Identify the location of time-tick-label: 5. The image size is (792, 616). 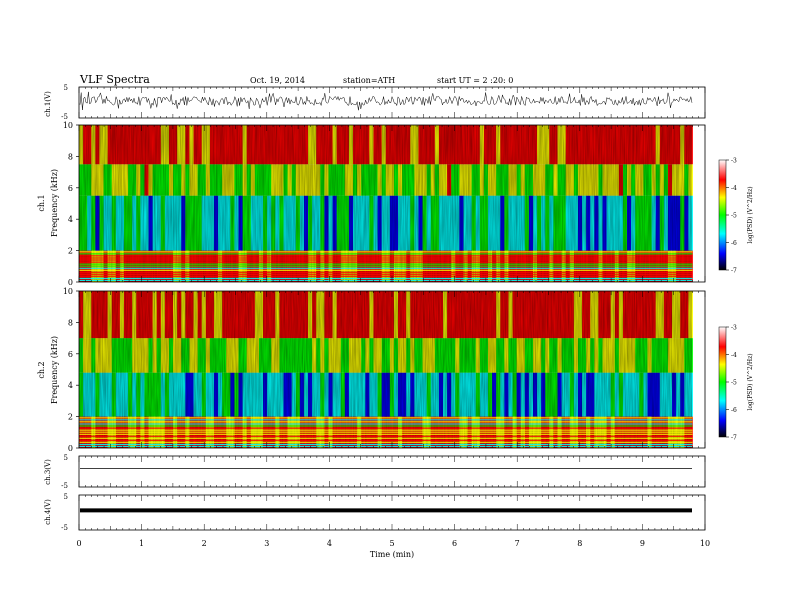
(391, 543).